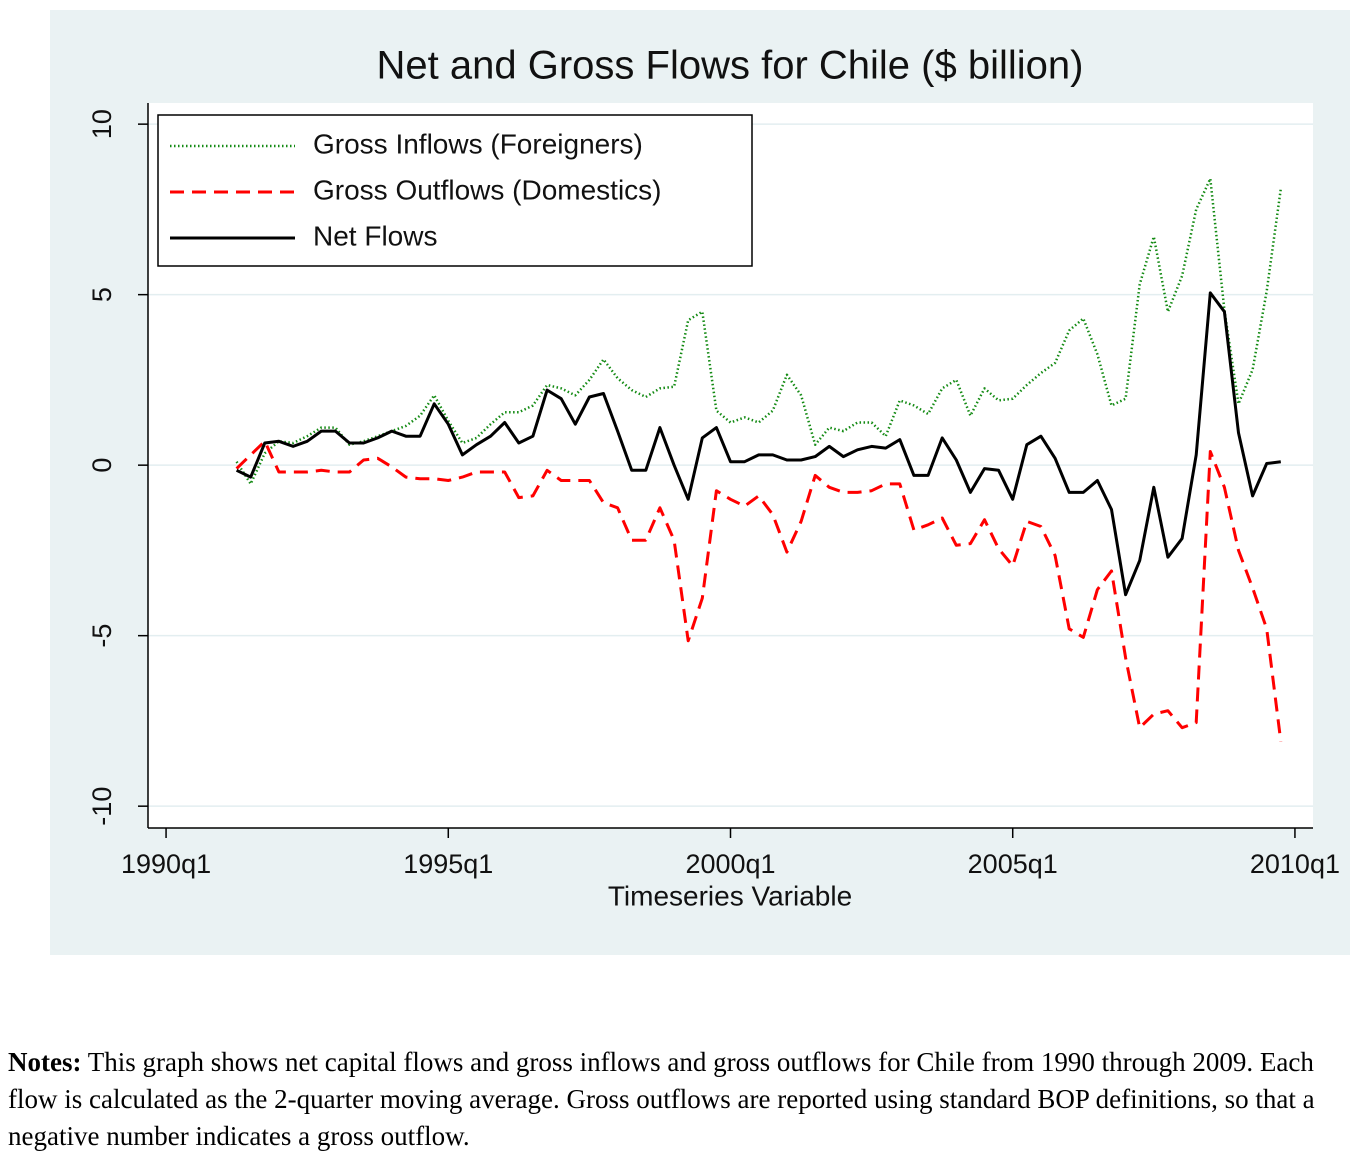  I want to click on x-tick-label: 1995q1, so click(448, 864).